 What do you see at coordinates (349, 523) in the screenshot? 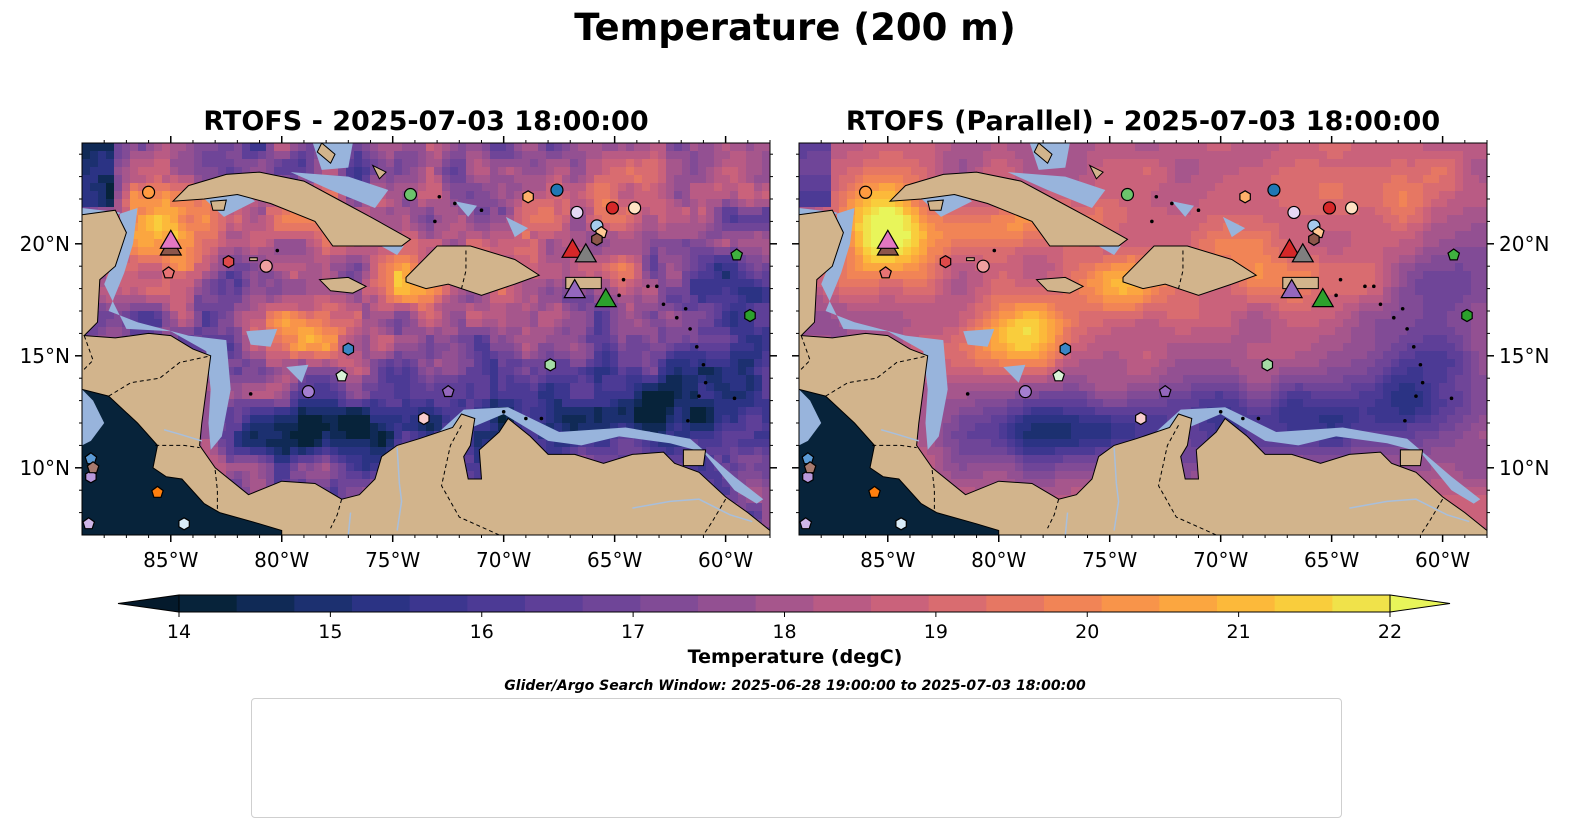
I see `river` at bounding box center [349, 523].